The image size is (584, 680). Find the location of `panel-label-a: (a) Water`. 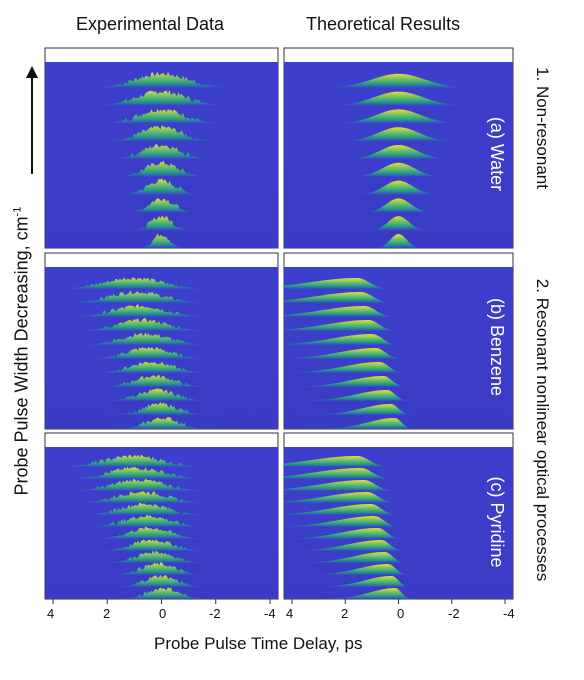

panel-label-a: (a) Water is located at coordinates (497, 154).